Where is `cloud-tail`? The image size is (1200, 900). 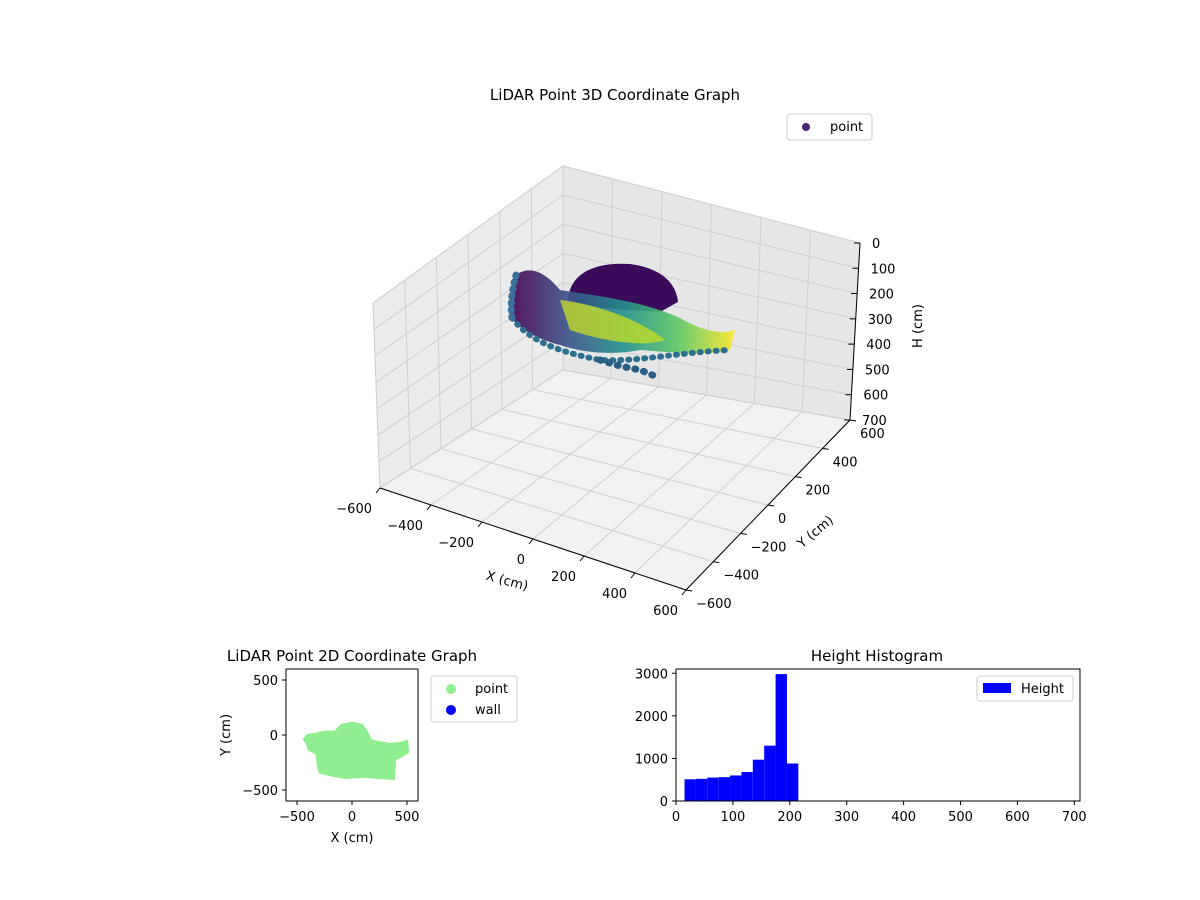
cloud-tail is located at coordinates (627, 368).